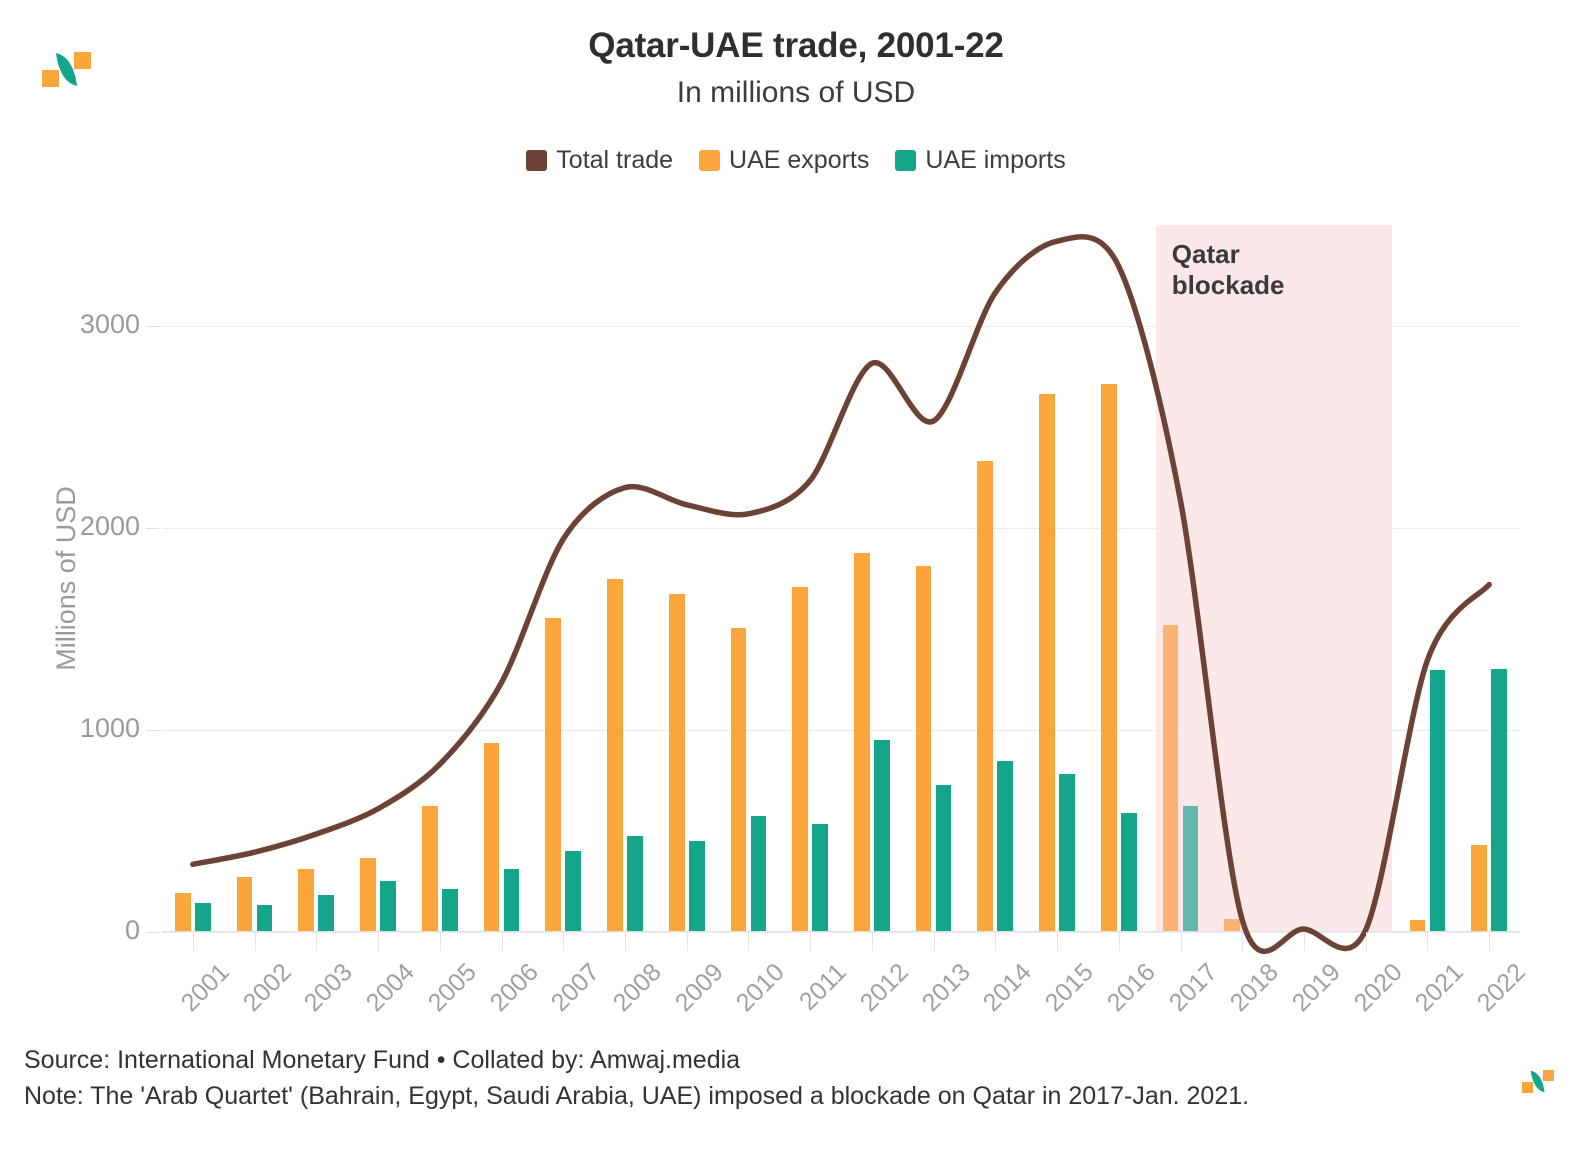 The image size is (1592, 1150). I want to click on bar-exports-2015, so click(1047, 662).